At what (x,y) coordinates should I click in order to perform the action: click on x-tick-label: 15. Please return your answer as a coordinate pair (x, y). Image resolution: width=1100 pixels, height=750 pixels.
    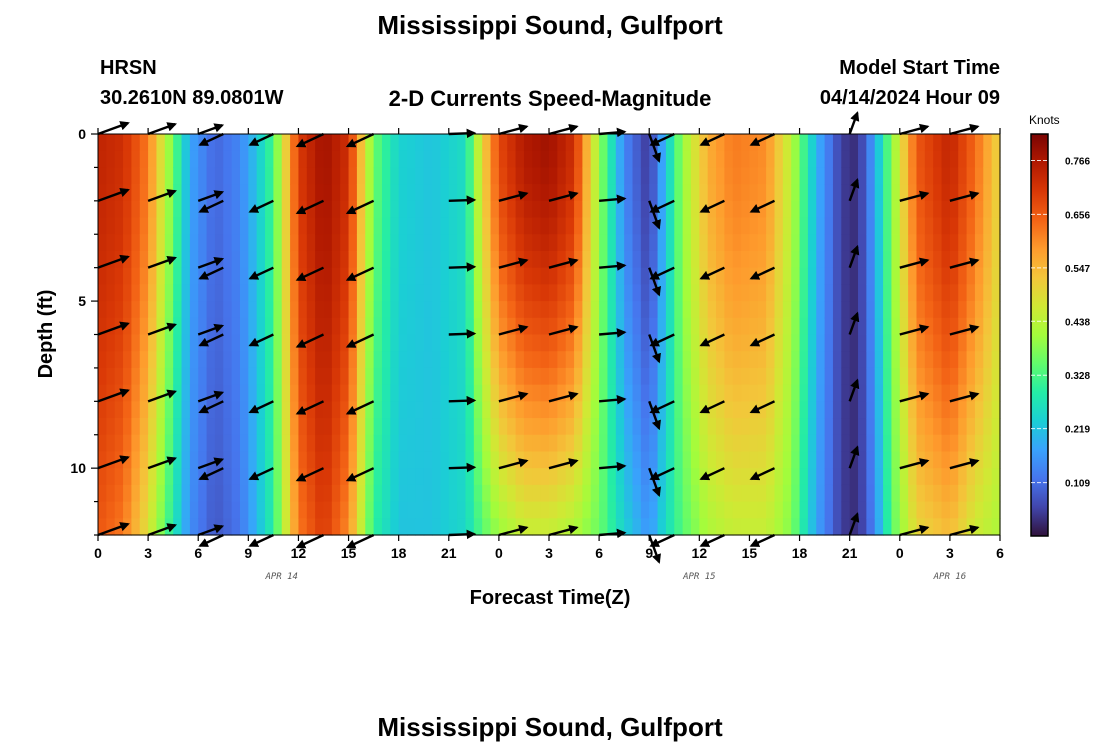
    Looking at the image, I should click on (349, 553).